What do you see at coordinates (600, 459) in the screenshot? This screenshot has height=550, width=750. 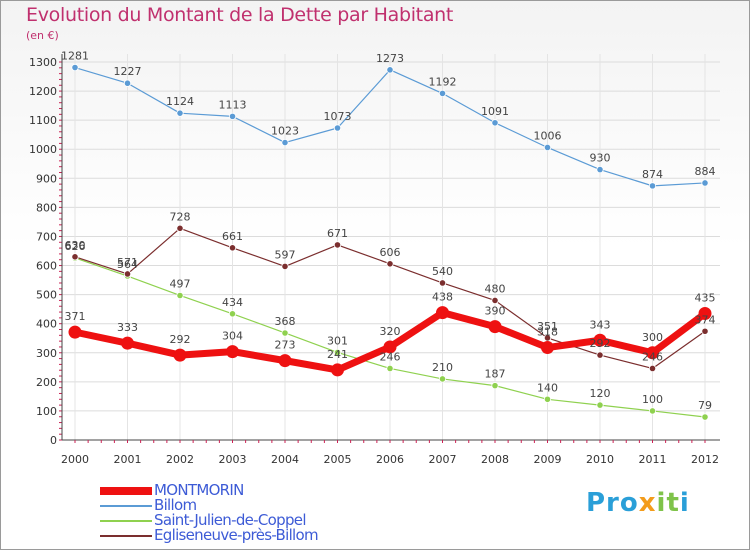 I see `x-tick-label: 2010` at bounding box center [600, 459].